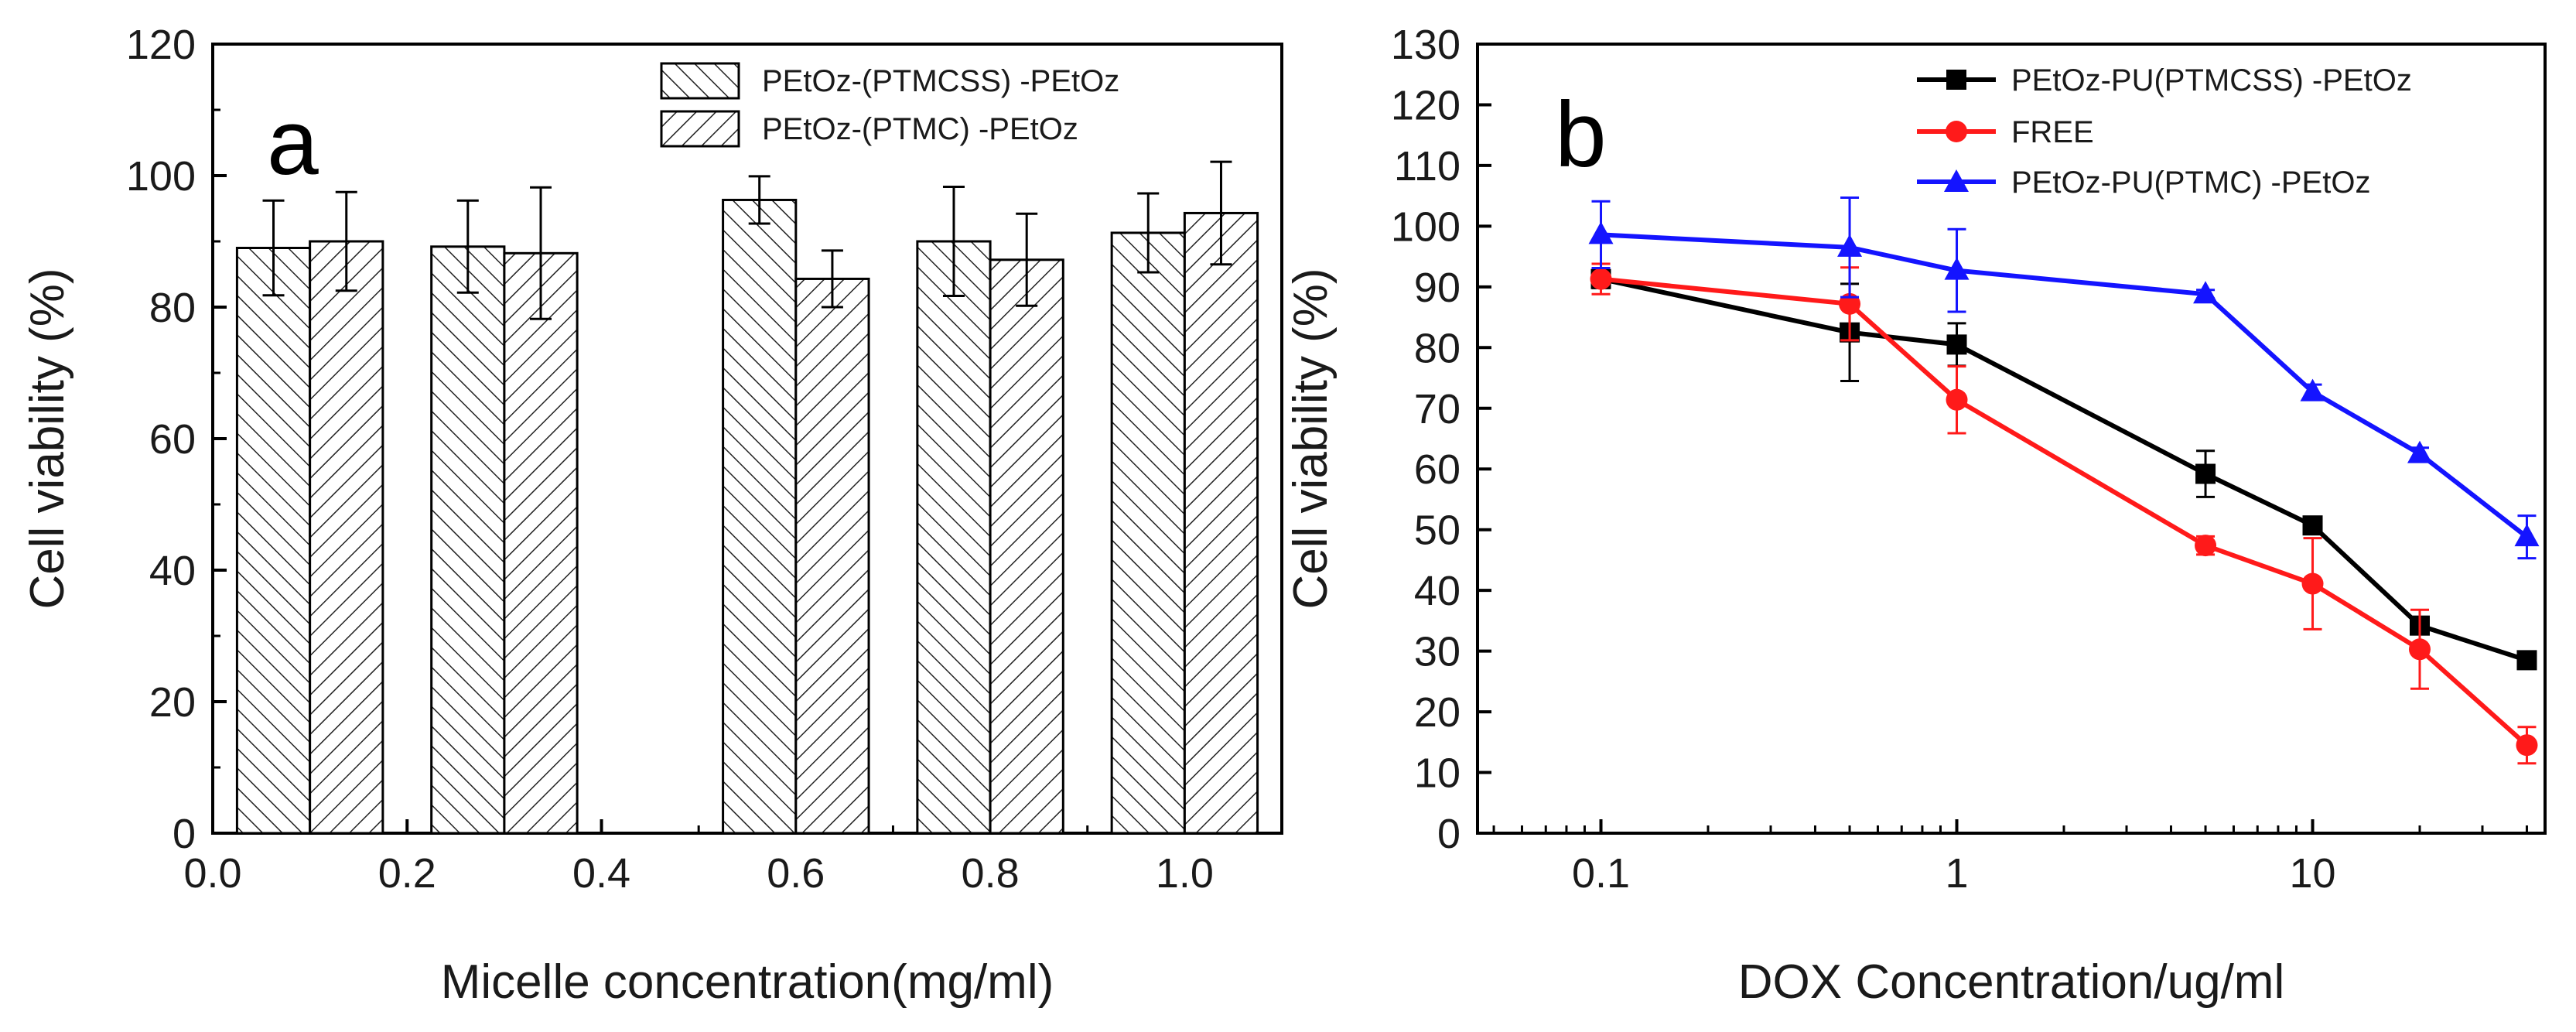  I want to click on x-tick-label: 0.0, so click(212, 873).